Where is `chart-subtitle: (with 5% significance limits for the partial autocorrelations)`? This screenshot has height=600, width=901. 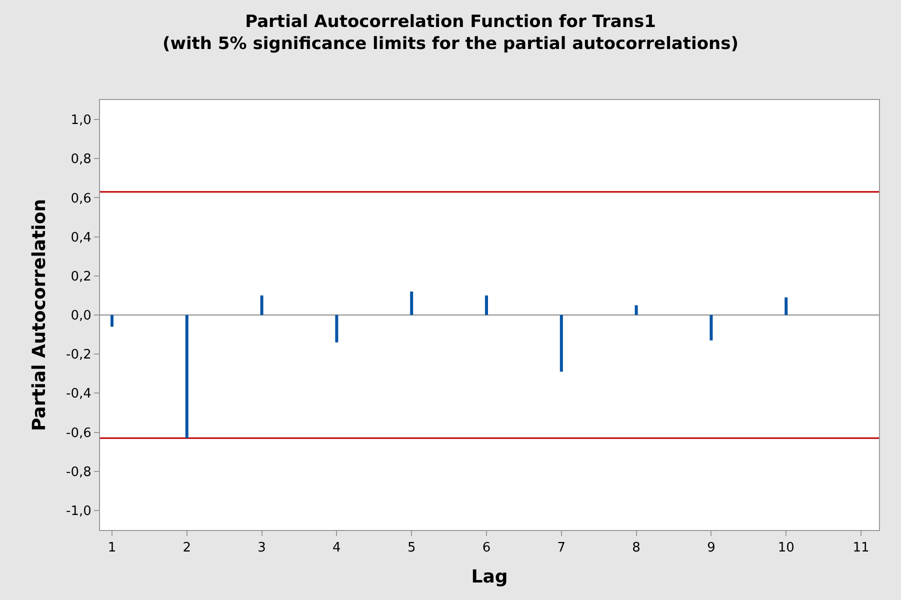
chart-subtitle: (with 5% significance limits for the partial autocorrelations) is located at coordinates (450, 44).